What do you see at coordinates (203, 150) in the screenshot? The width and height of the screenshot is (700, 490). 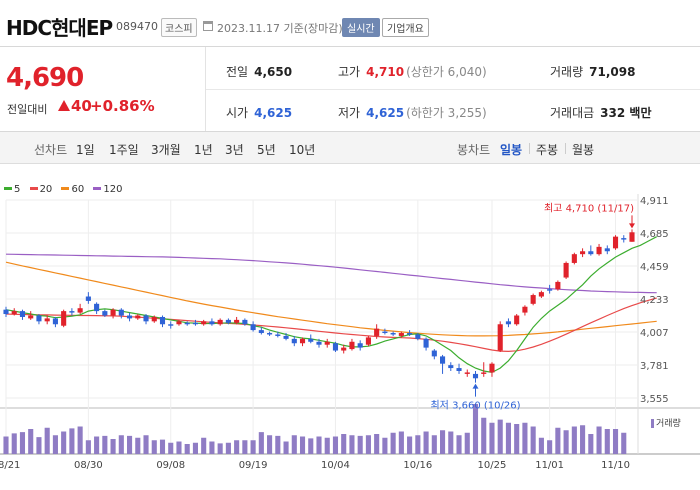 I see `tab-1y: 1년` at bounding box center [203, 150].